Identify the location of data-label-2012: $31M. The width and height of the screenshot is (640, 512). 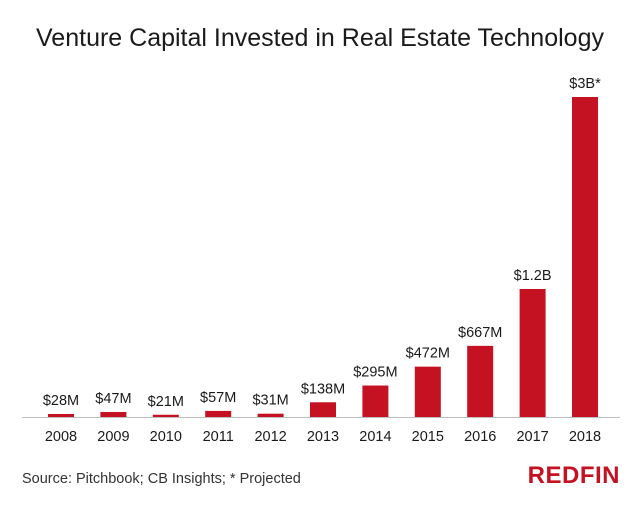
(270, 401).